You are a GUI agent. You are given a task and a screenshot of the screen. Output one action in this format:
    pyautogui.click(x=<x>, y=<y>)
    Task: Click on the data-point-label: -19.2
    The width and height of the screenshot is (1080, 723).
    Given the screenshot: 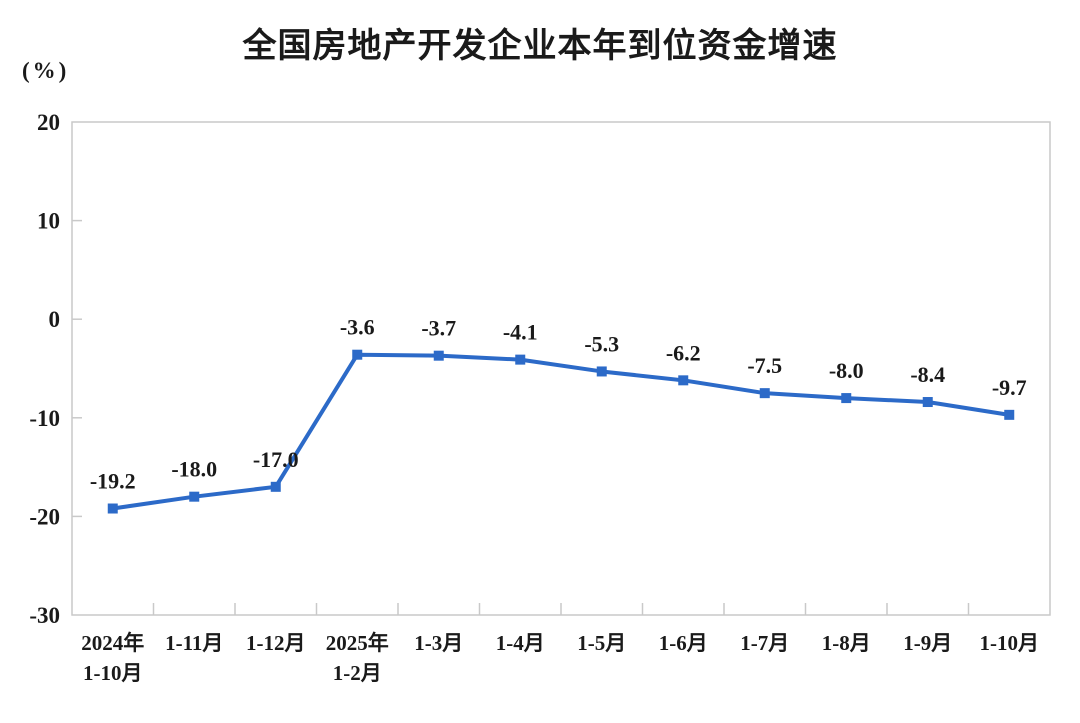 What is the action you would take?
    pyautogui.click(x=113, y=481)
    